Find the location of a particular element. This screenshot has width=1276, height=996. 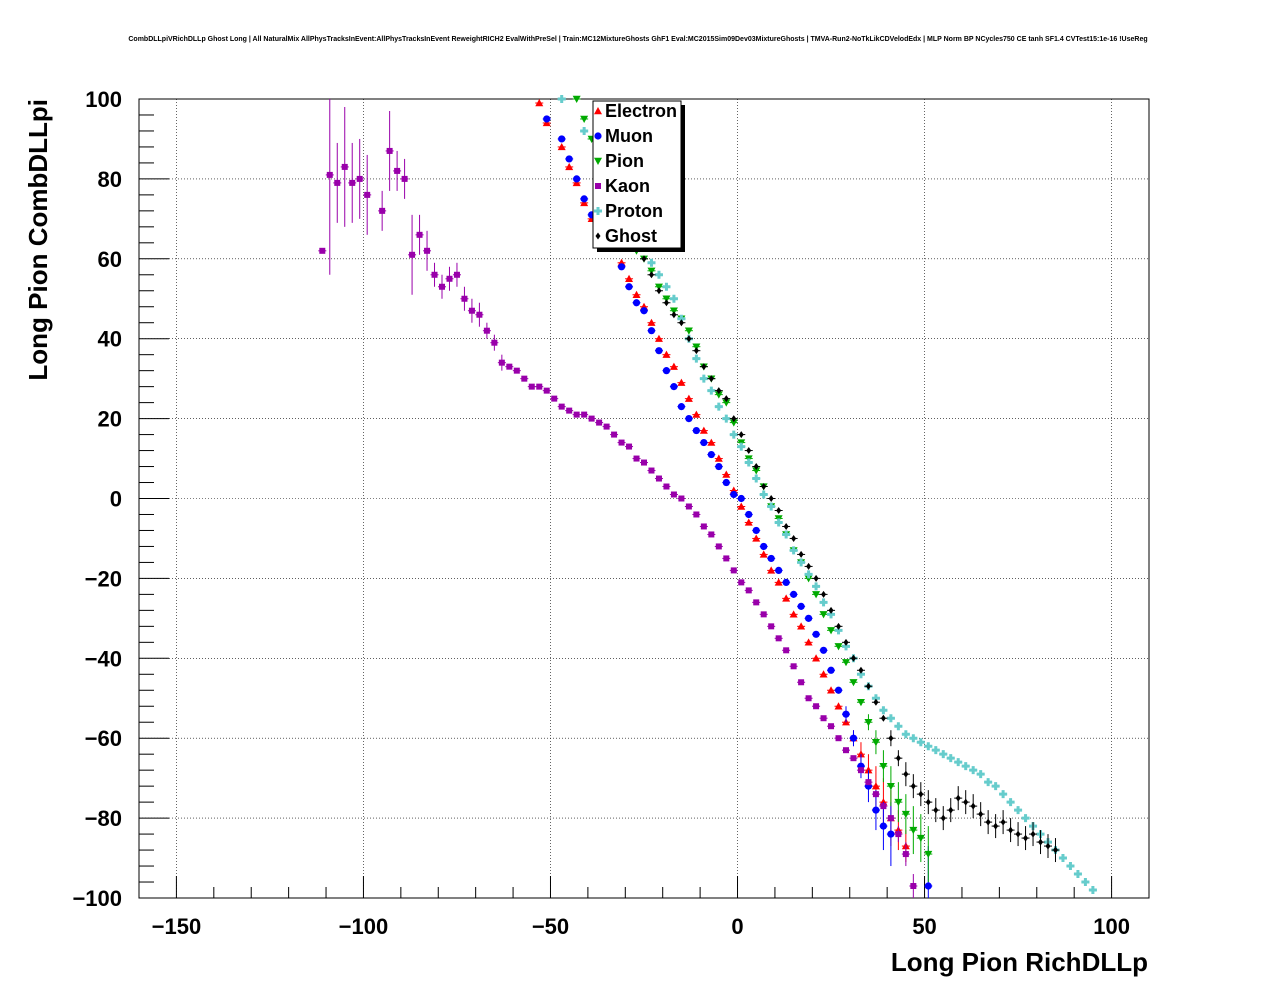

y-tick-label: −100 is located at coordinates (97, 898).